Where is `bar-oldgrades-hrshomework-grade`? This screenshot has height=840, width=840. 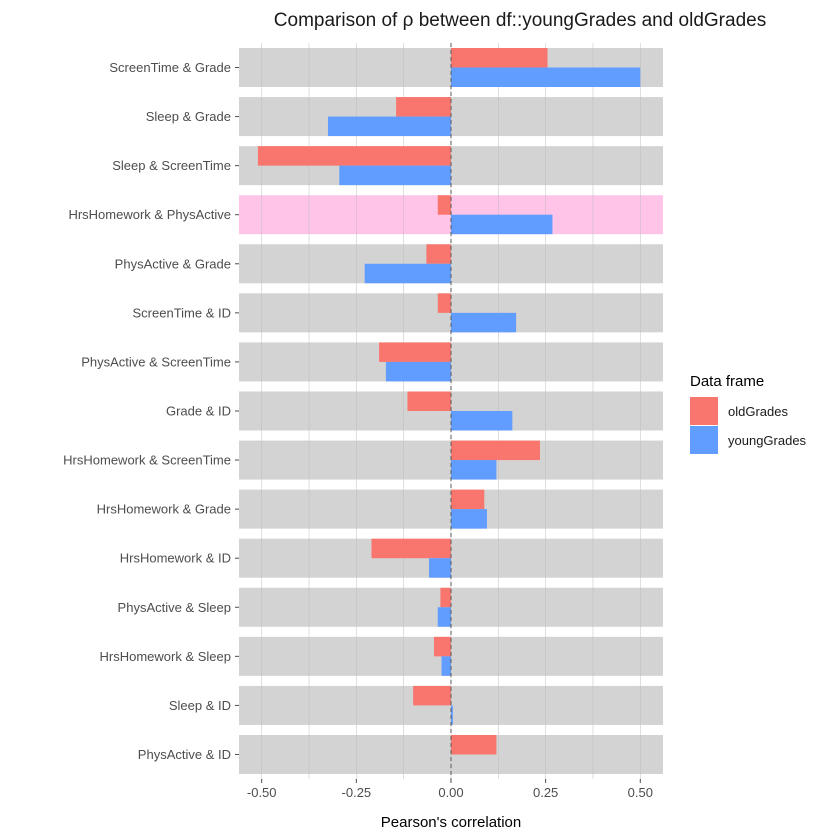 bar-oldgrades-hrshomework-grade is located at coordinates (468, 499).